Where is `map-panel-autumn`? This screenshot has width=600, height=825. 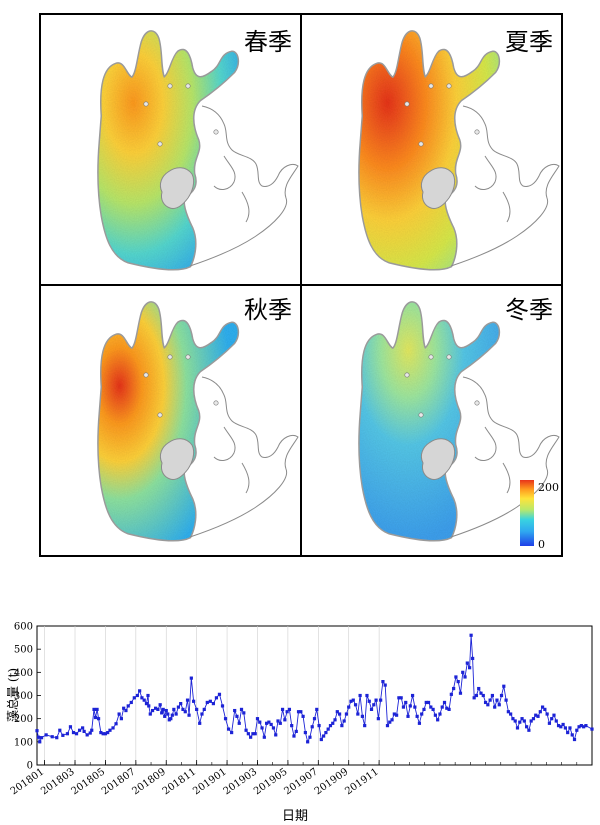 map-panel-autumn is located at coordinates (198, 421).